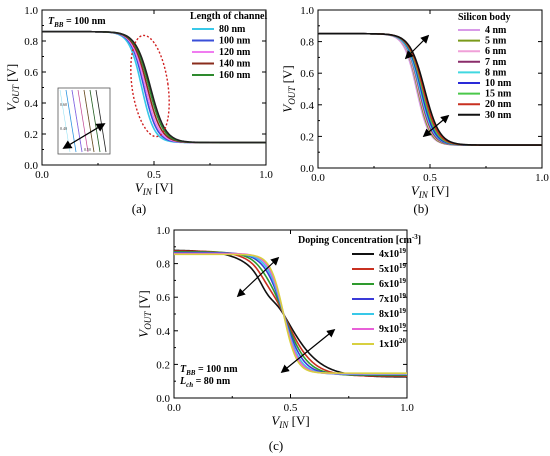  I want to click on legend-label: 140 nm, so click(235, 64).